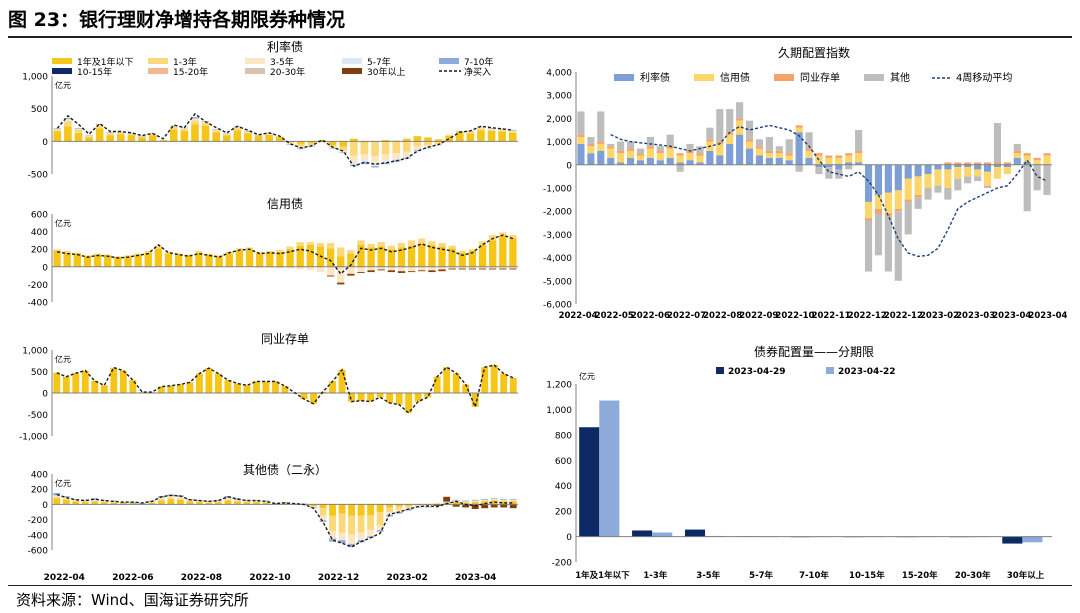 This screenshot has width=1080, height=613. What do you see at coordinates (285, 339) in the screenshot?
I see `chart-title: 同业存单` at bounding box center [285, 339].